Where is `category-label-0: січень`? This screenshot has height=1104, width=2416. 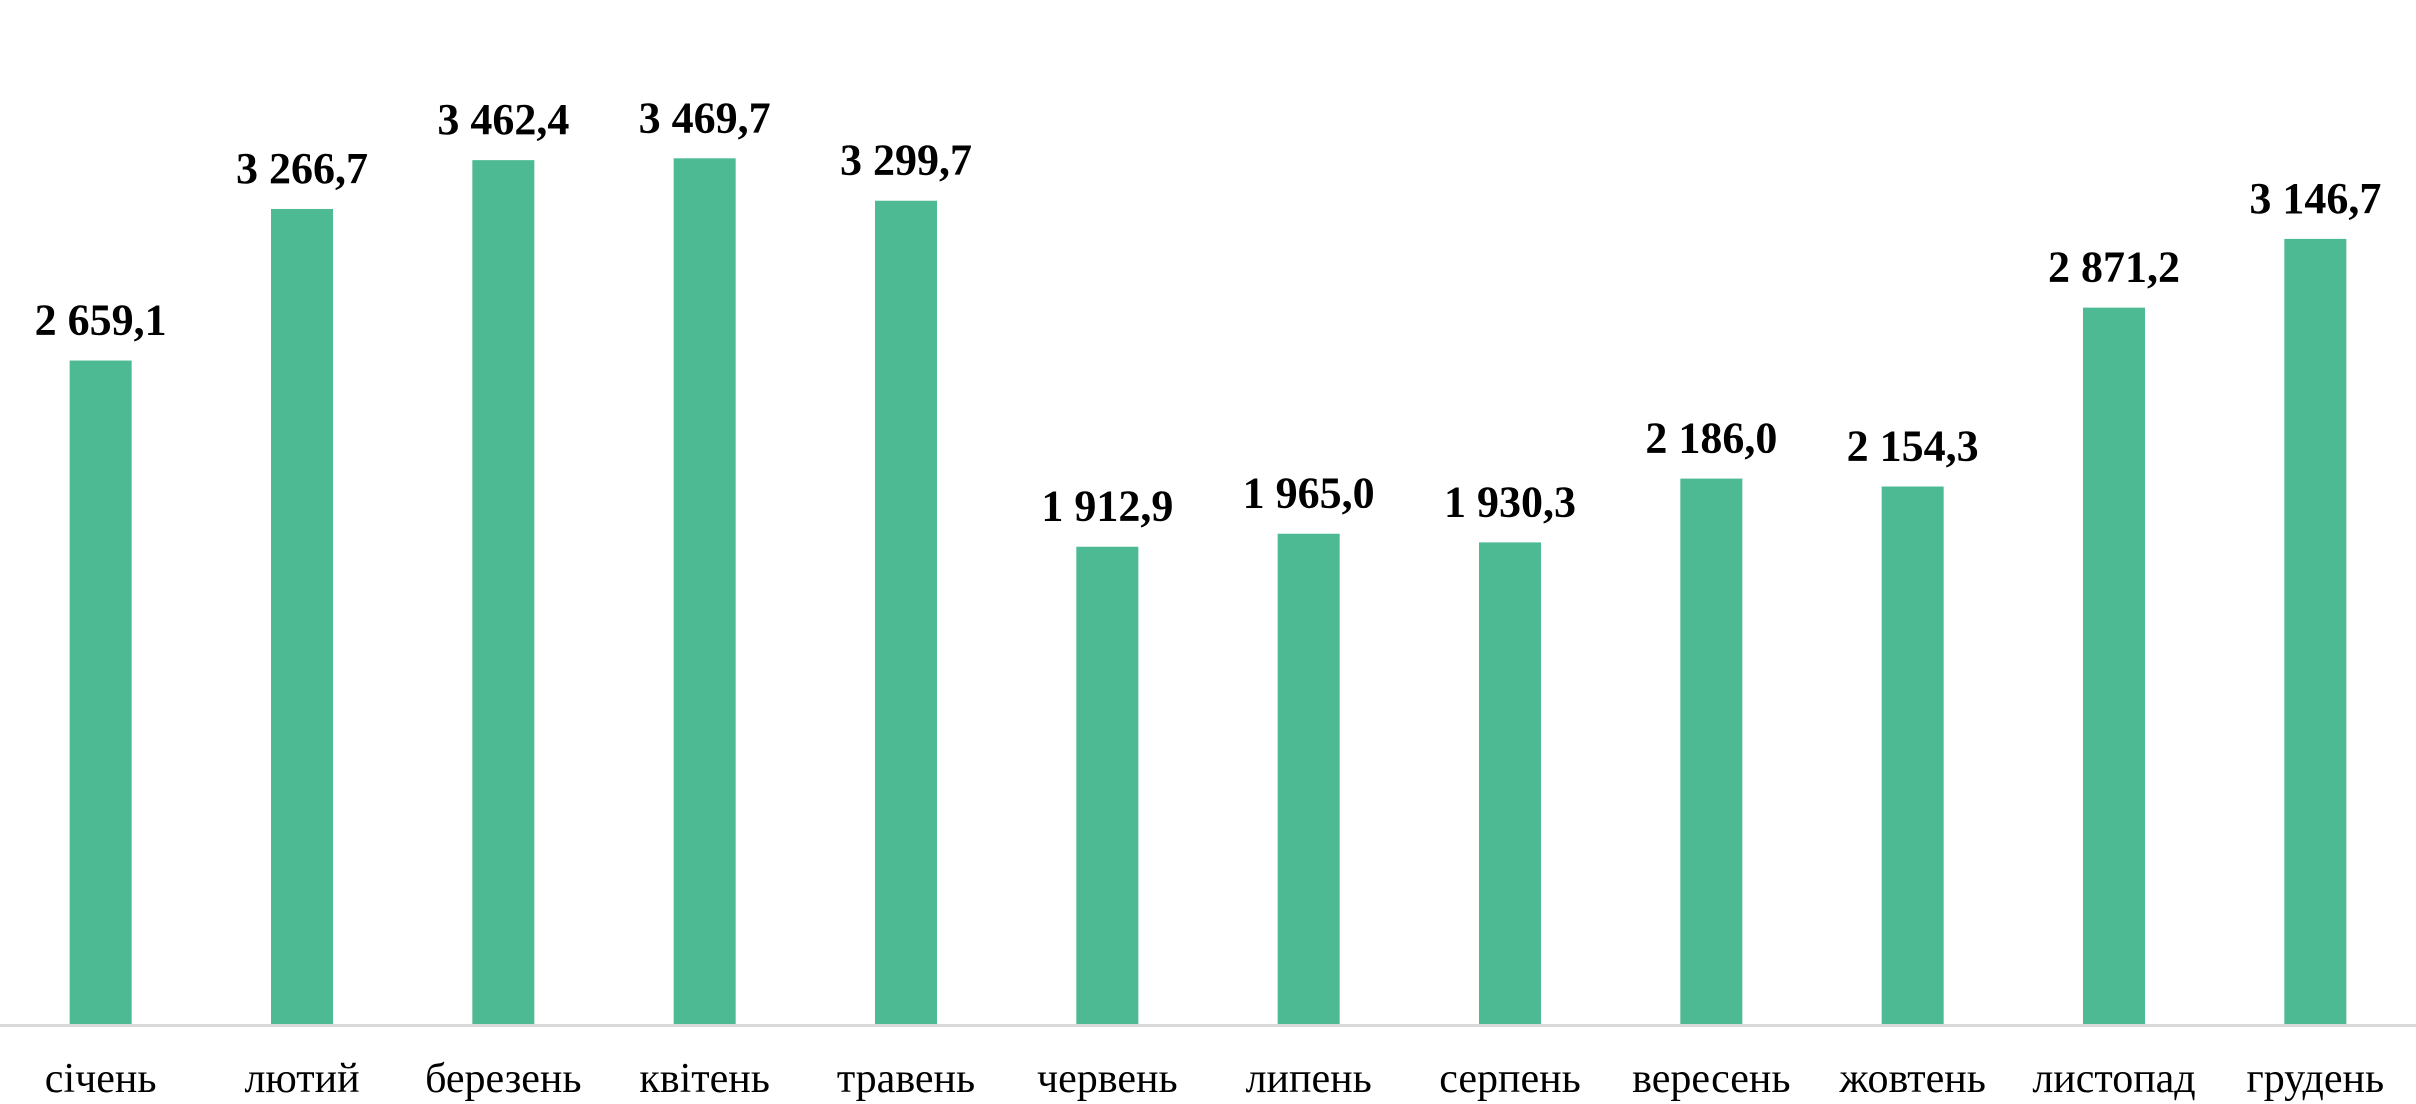
category-label-0: січень is located at coordinates (101, 1079).